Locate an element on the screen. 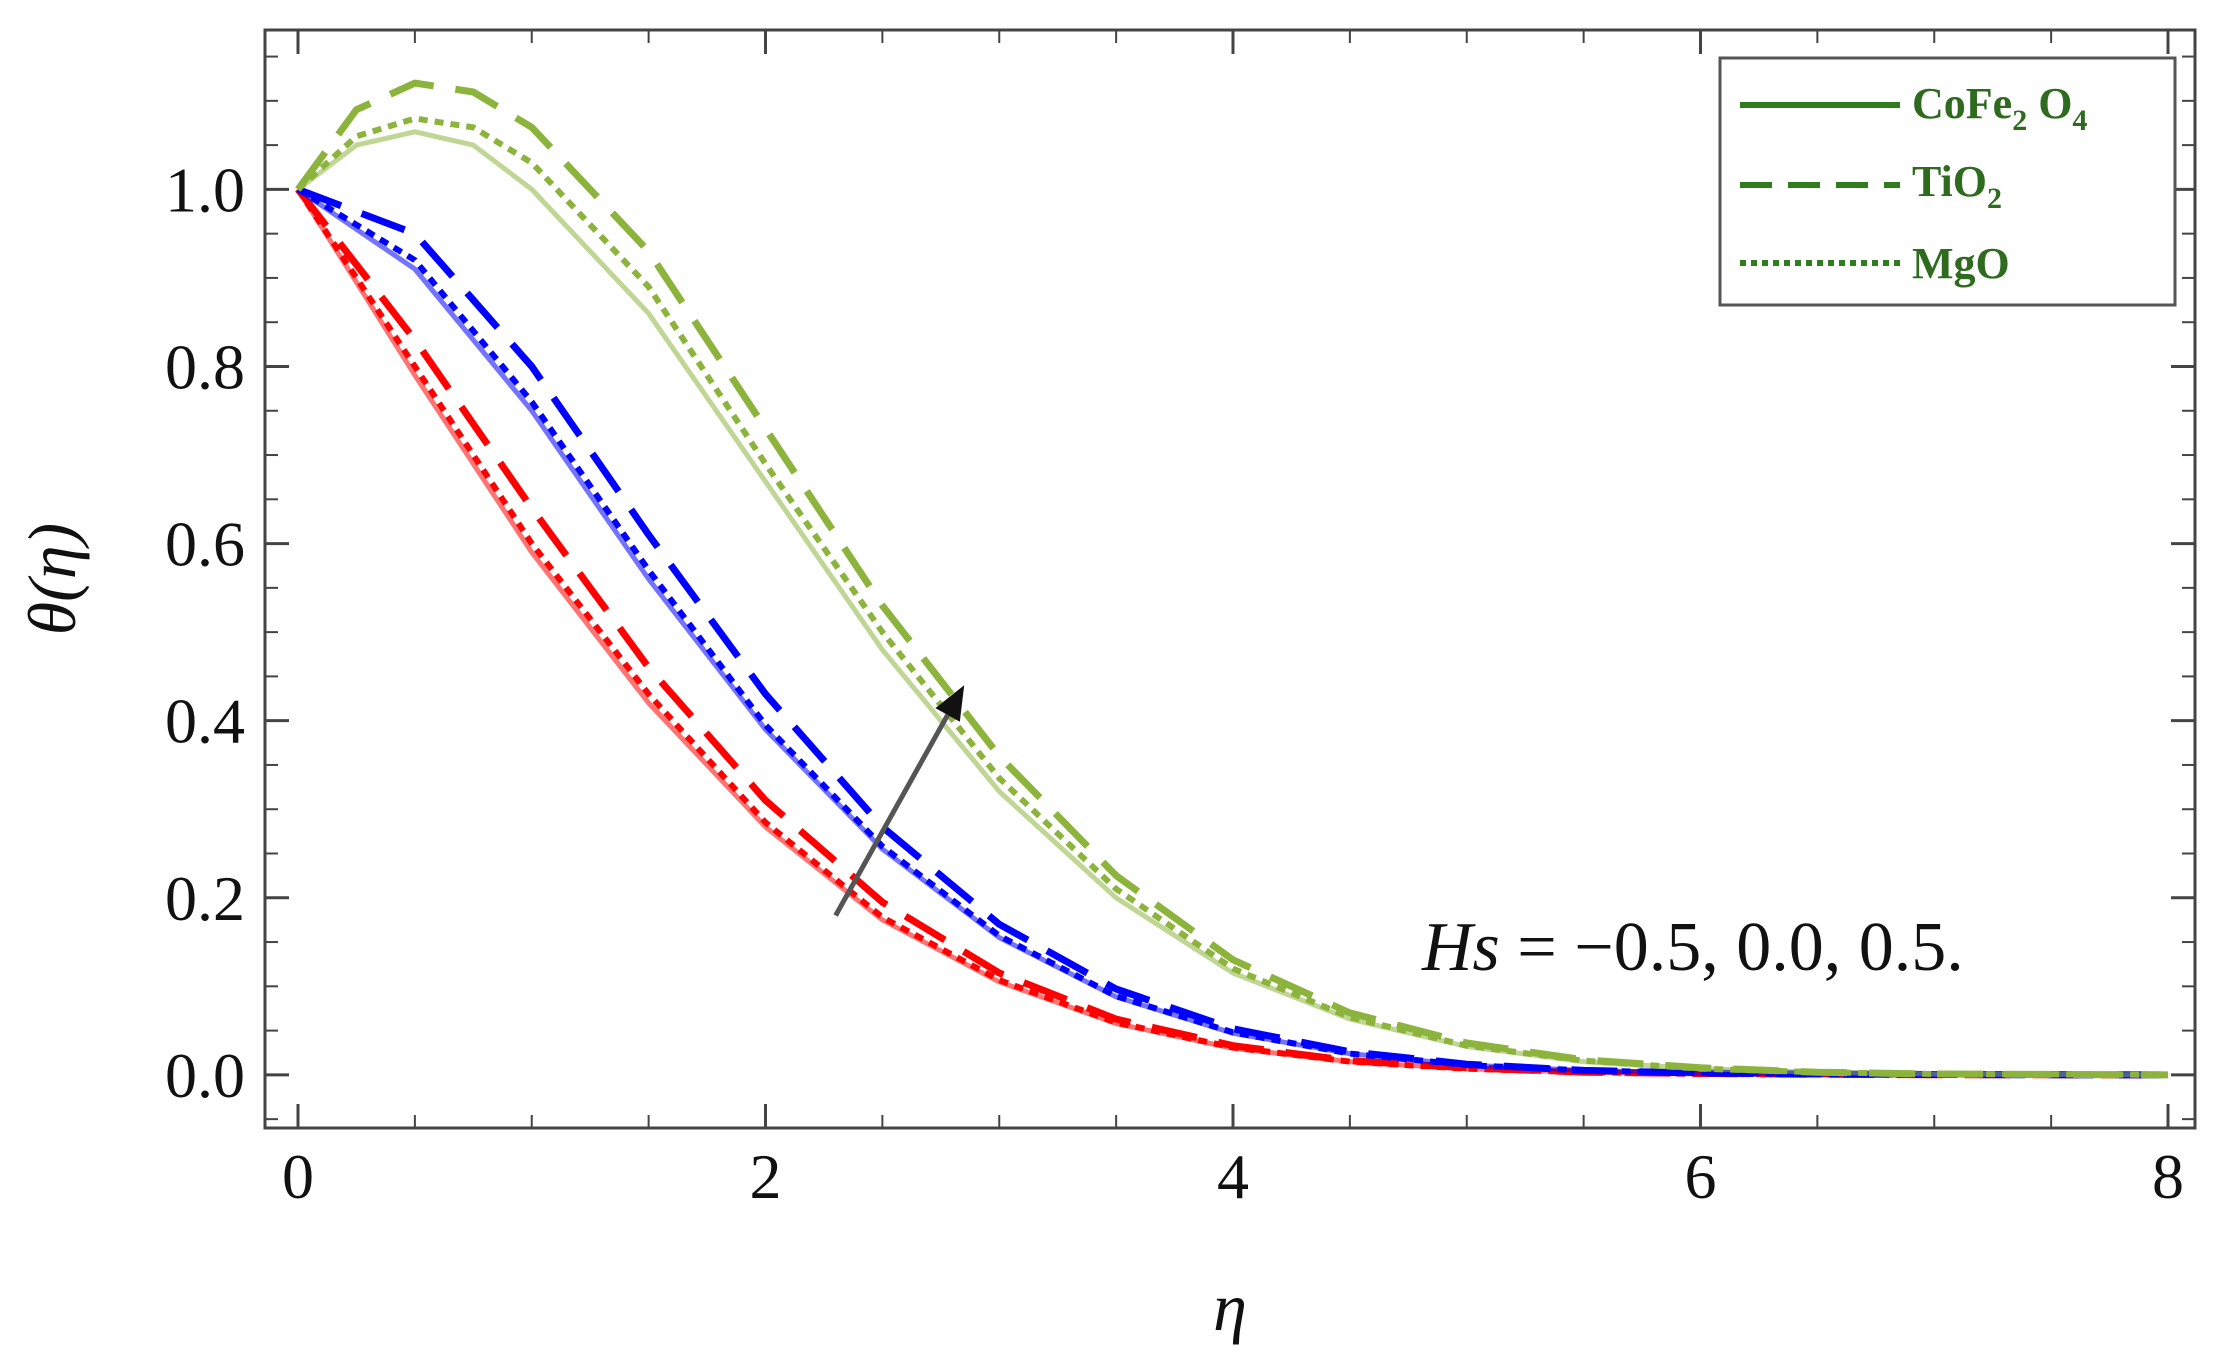 The height and width of the screenshot is (1358, 2226). y-tick-label: 0.8 is located at coordinates (205, 366).